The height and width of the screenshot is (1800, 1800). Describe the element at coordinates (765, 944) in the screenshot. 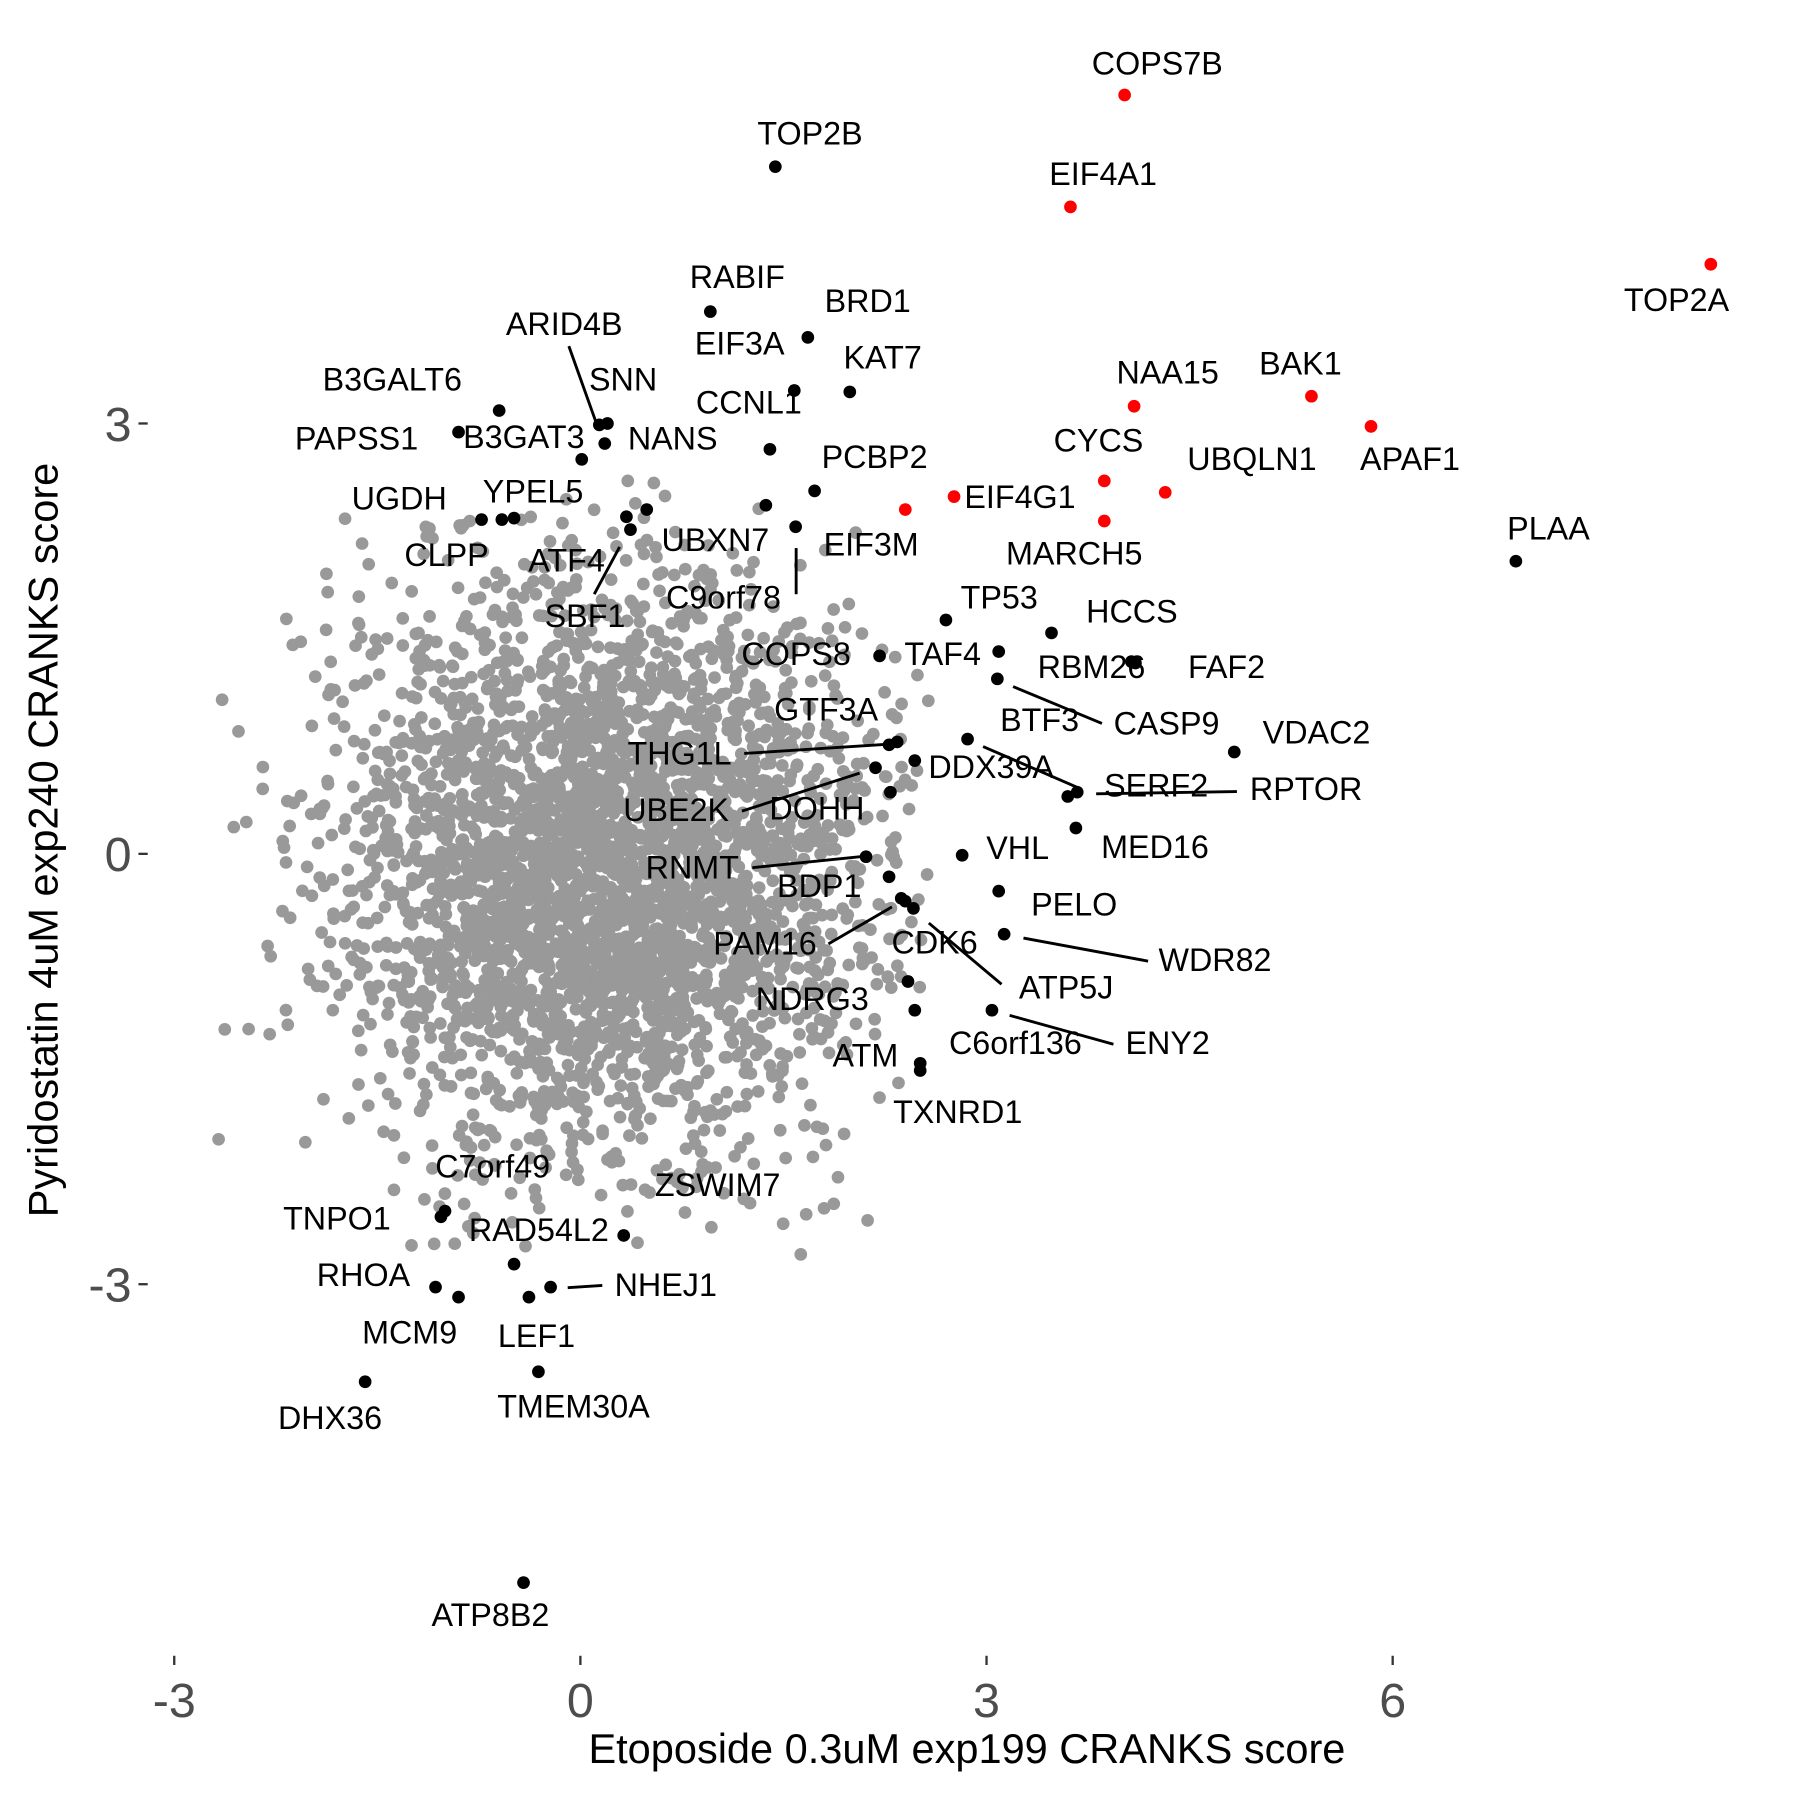

I see `point-label: PAM16` at that location.